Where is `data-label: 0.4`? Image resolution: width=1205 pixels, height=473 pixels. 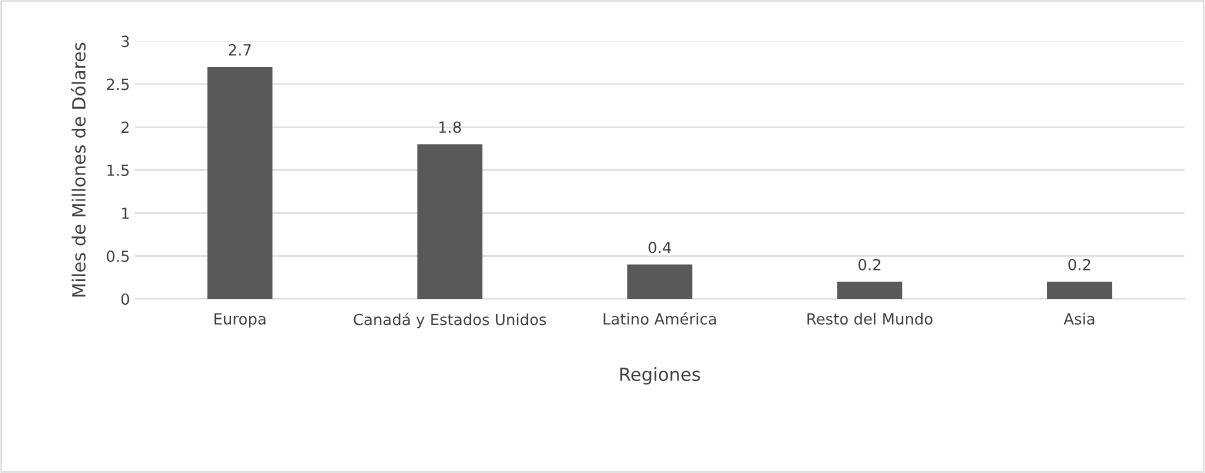
data-label: 0.4 is located at coordinates (660, 247).